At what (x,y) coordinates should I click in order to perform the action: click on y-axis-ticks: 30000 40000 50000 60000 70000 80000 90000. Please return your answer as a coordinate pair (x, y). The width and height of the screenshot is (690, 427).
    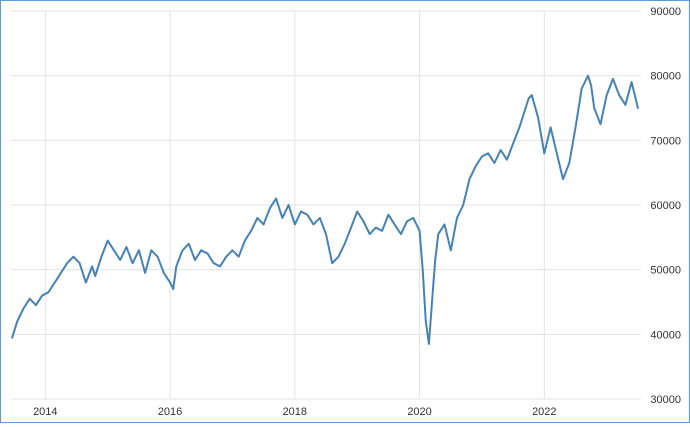
    Looking at the image, I should click on (665, 206).